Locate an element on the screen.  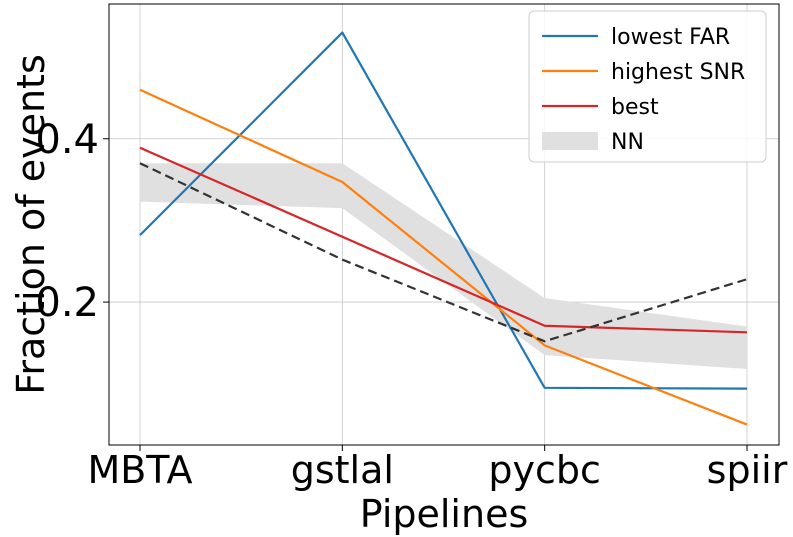
y-tick-label: 0.2 is located at coordinates (67, 303).